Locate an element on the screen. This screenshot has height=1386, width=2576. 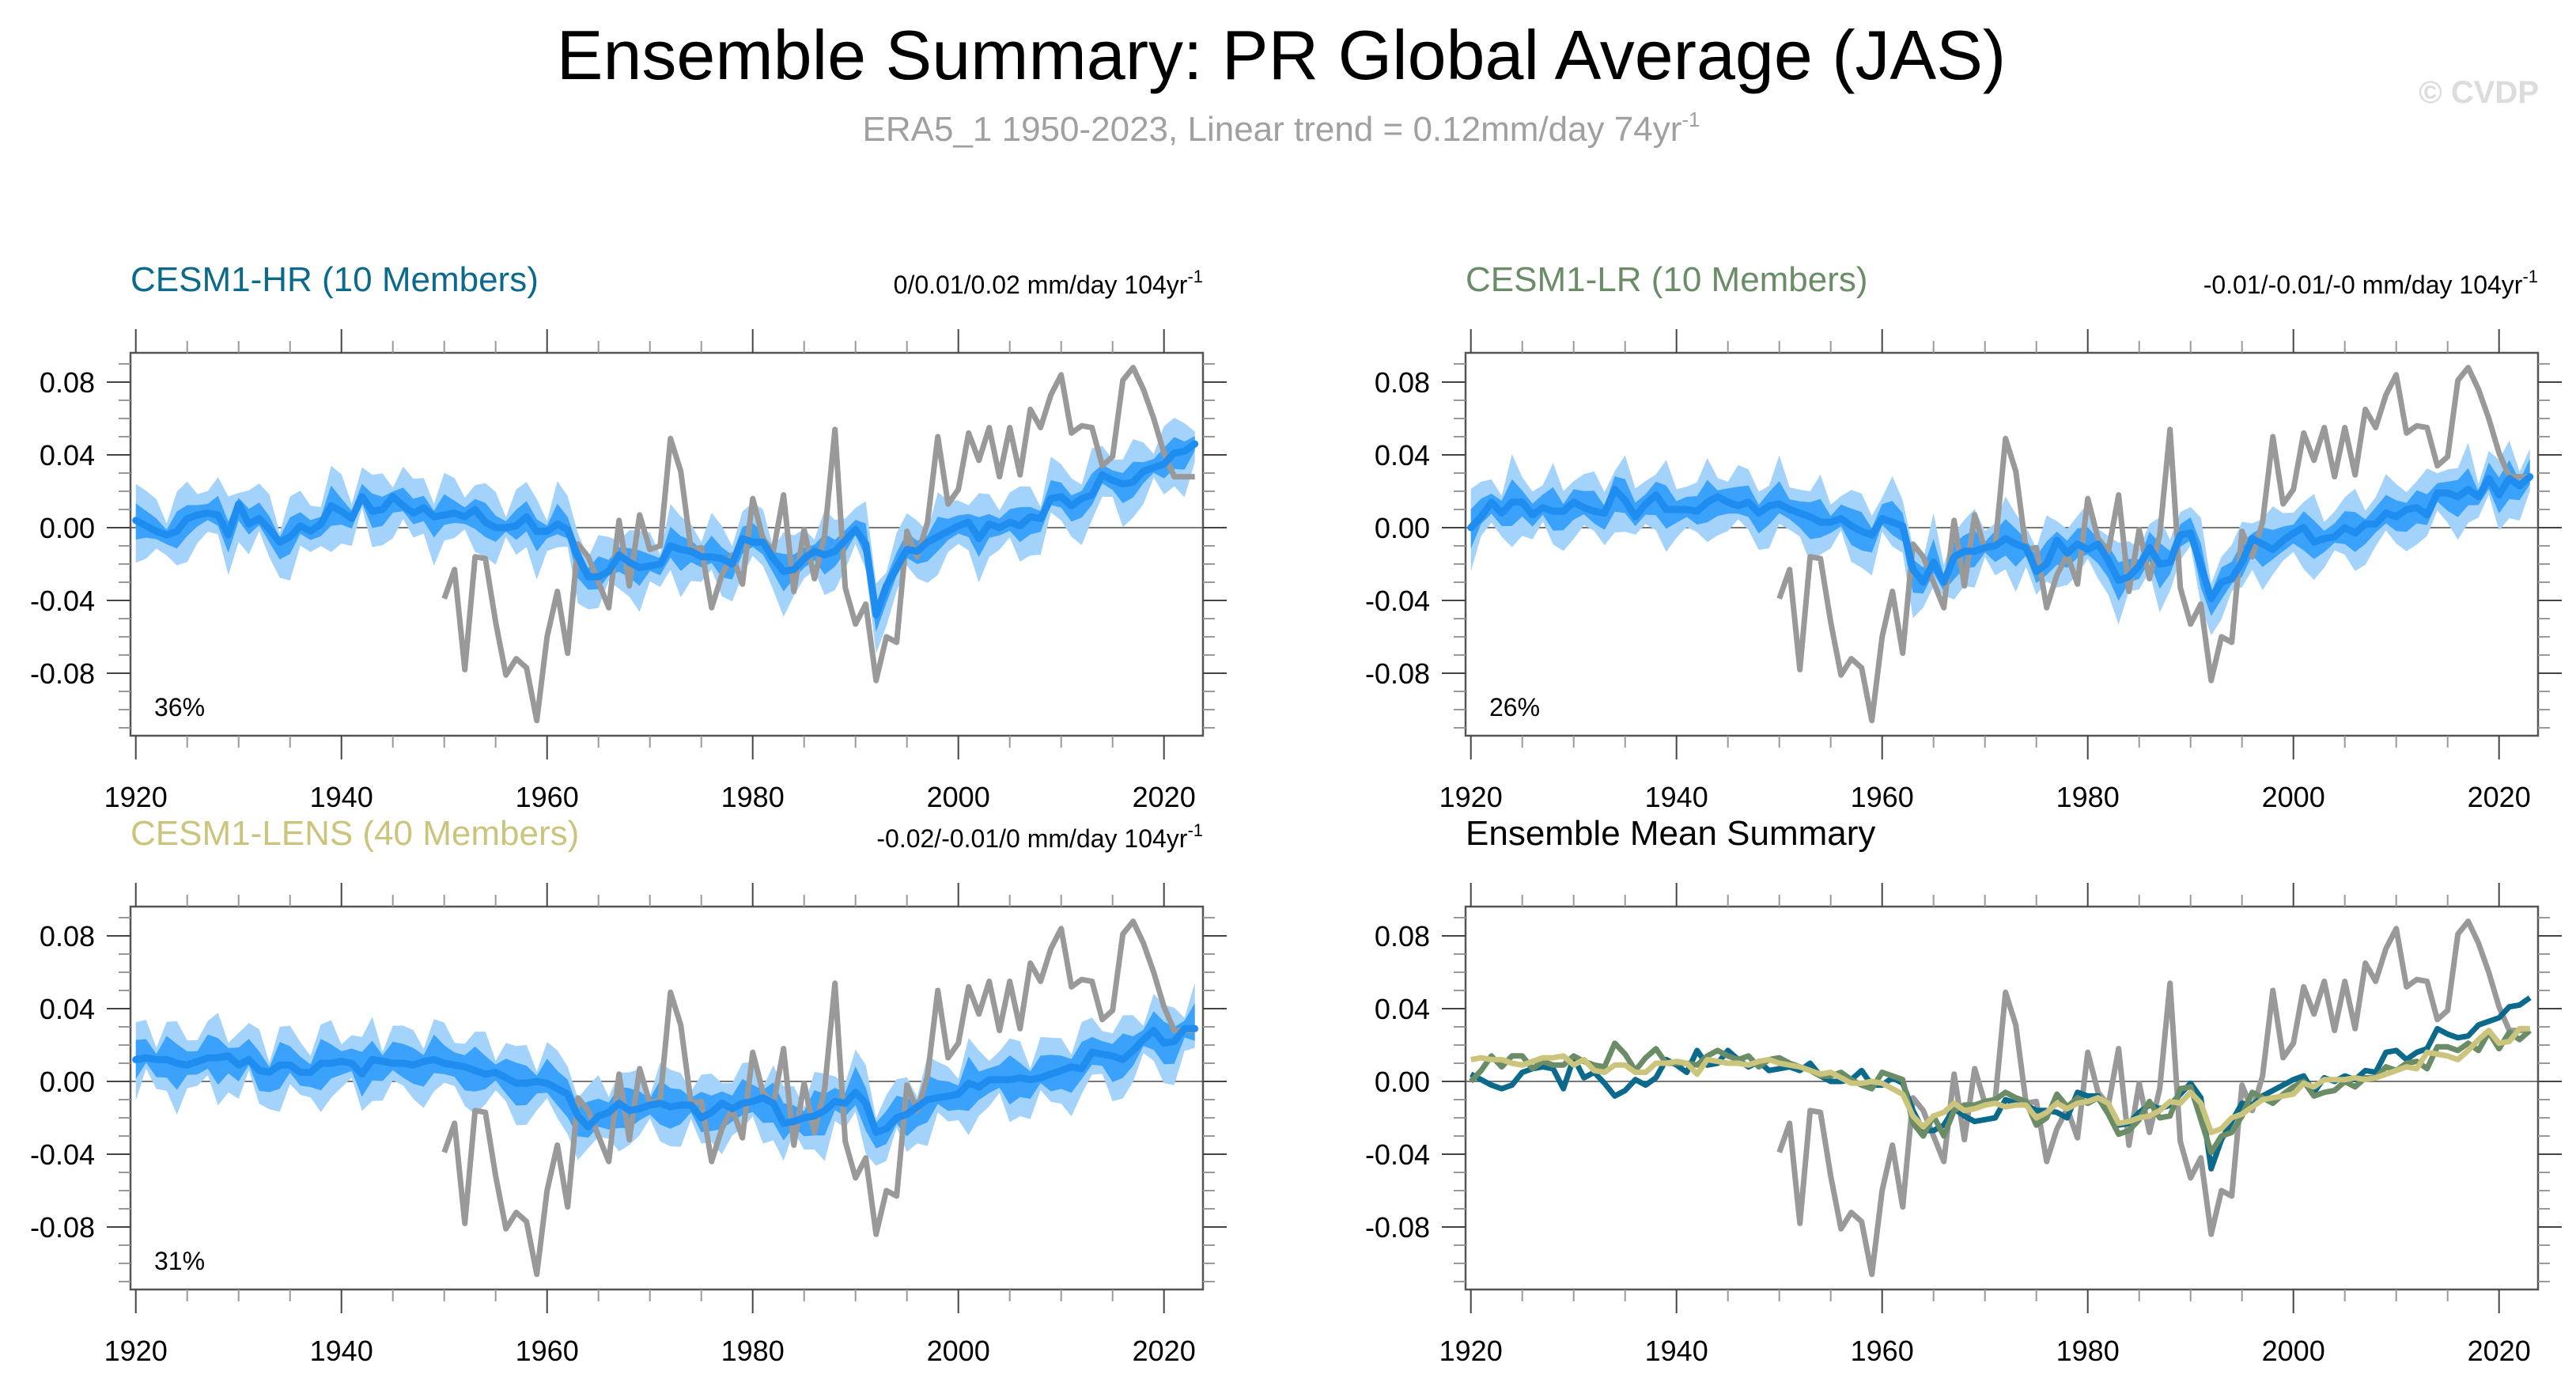
trend-label: -0.02/-0.01/0 mm/day 104yr-1 is located at coordinates (1039, 837).